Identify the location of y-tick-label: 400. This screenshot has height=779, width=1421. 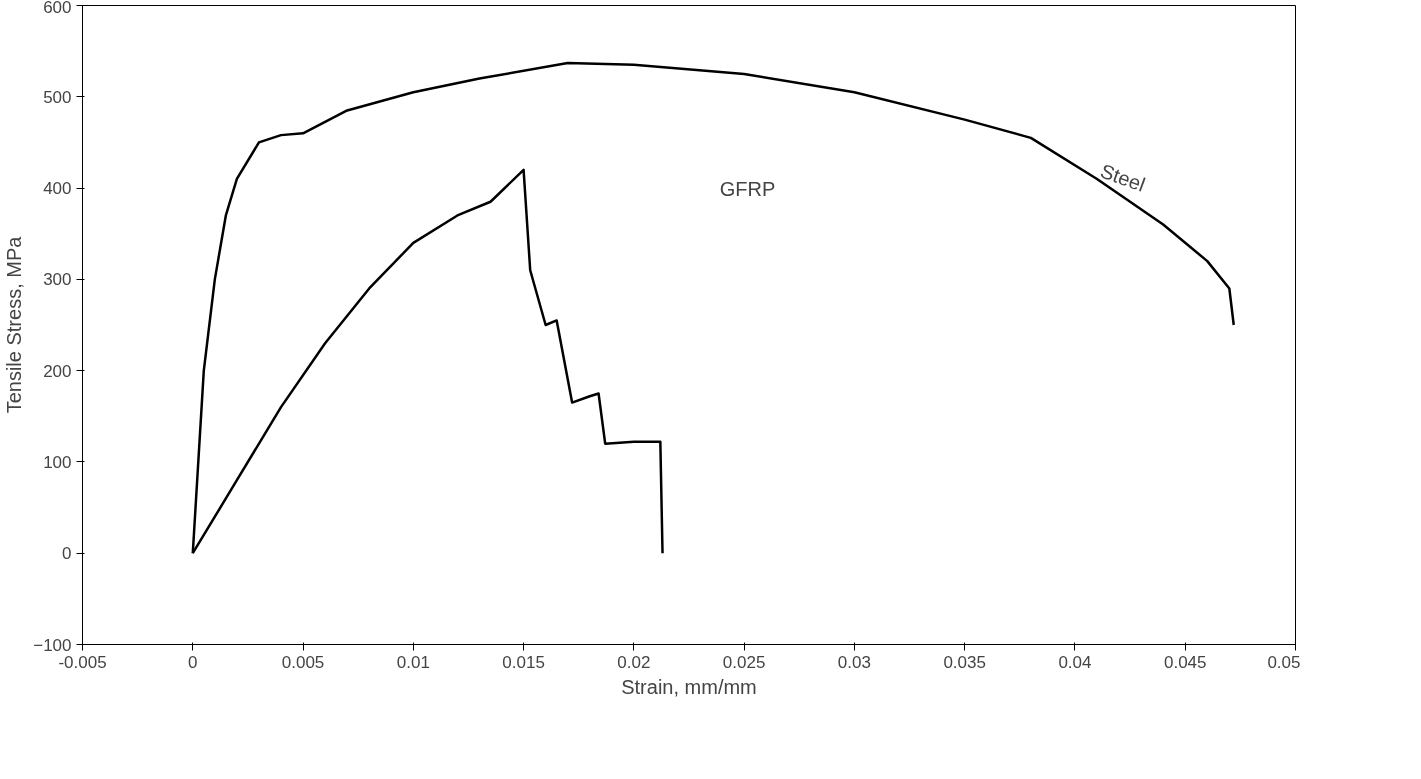
(57, 189).